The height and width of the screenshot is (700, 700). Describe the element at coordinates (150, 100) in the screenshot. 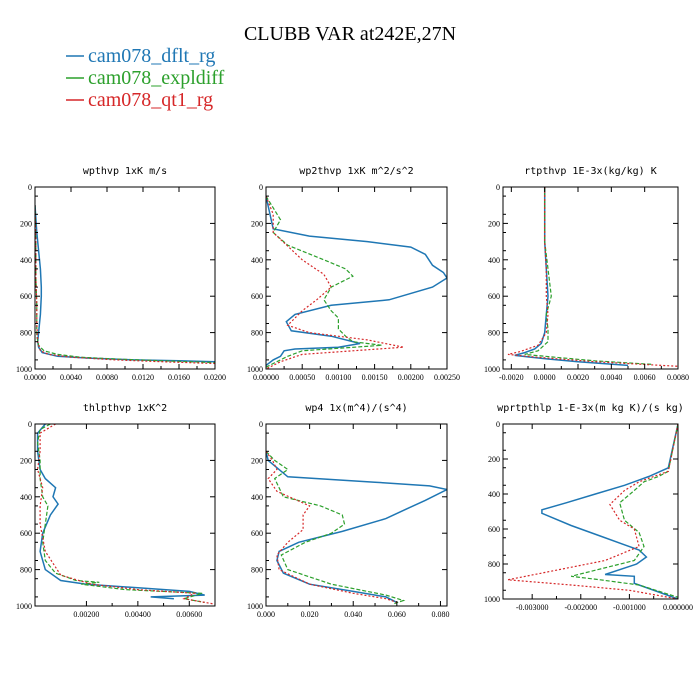

I see `legend-label-cam078_qt1_rg: cam078_qt1_rg` at that location.